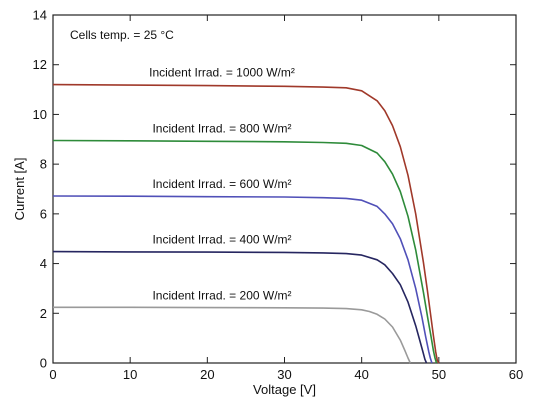 Image resolution: width=534 pixels, height=401 pixels. What do you see at coordinates (130, 374) in the screenshot?
I see `x-tick-label: 10` at bounding box center [130, 374].